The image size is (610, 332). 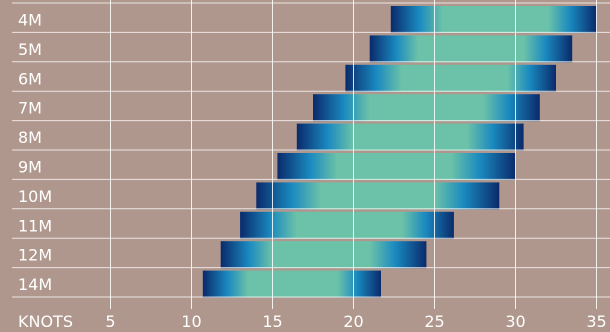 What do you see at coordinates (35, 225) in the screenshot?
I see `size-label-11m: 11M` at bounding box center [35, 225].